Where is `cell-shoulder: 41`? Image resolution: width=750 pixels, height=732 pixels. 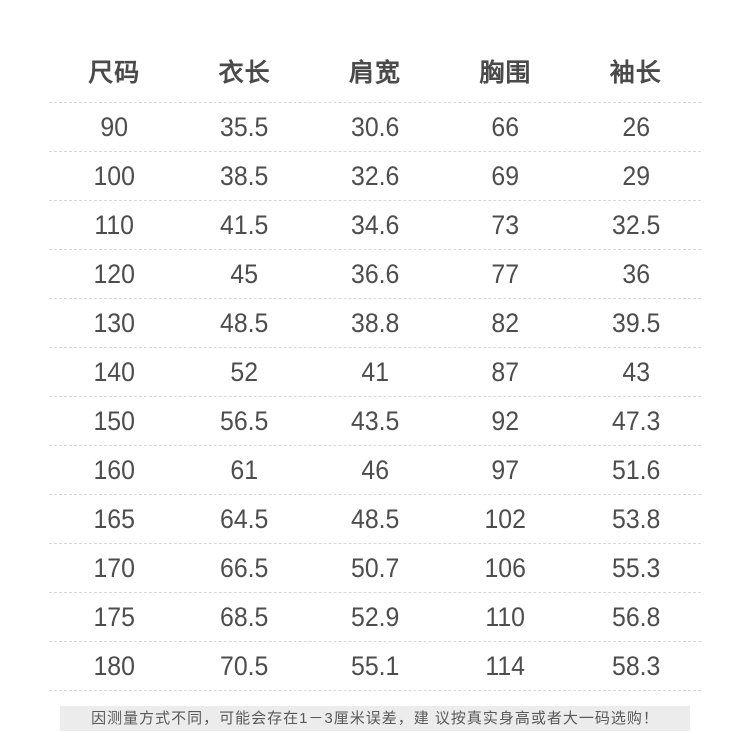
cell-shoulder: 41 is located at coordinates (375, 371).